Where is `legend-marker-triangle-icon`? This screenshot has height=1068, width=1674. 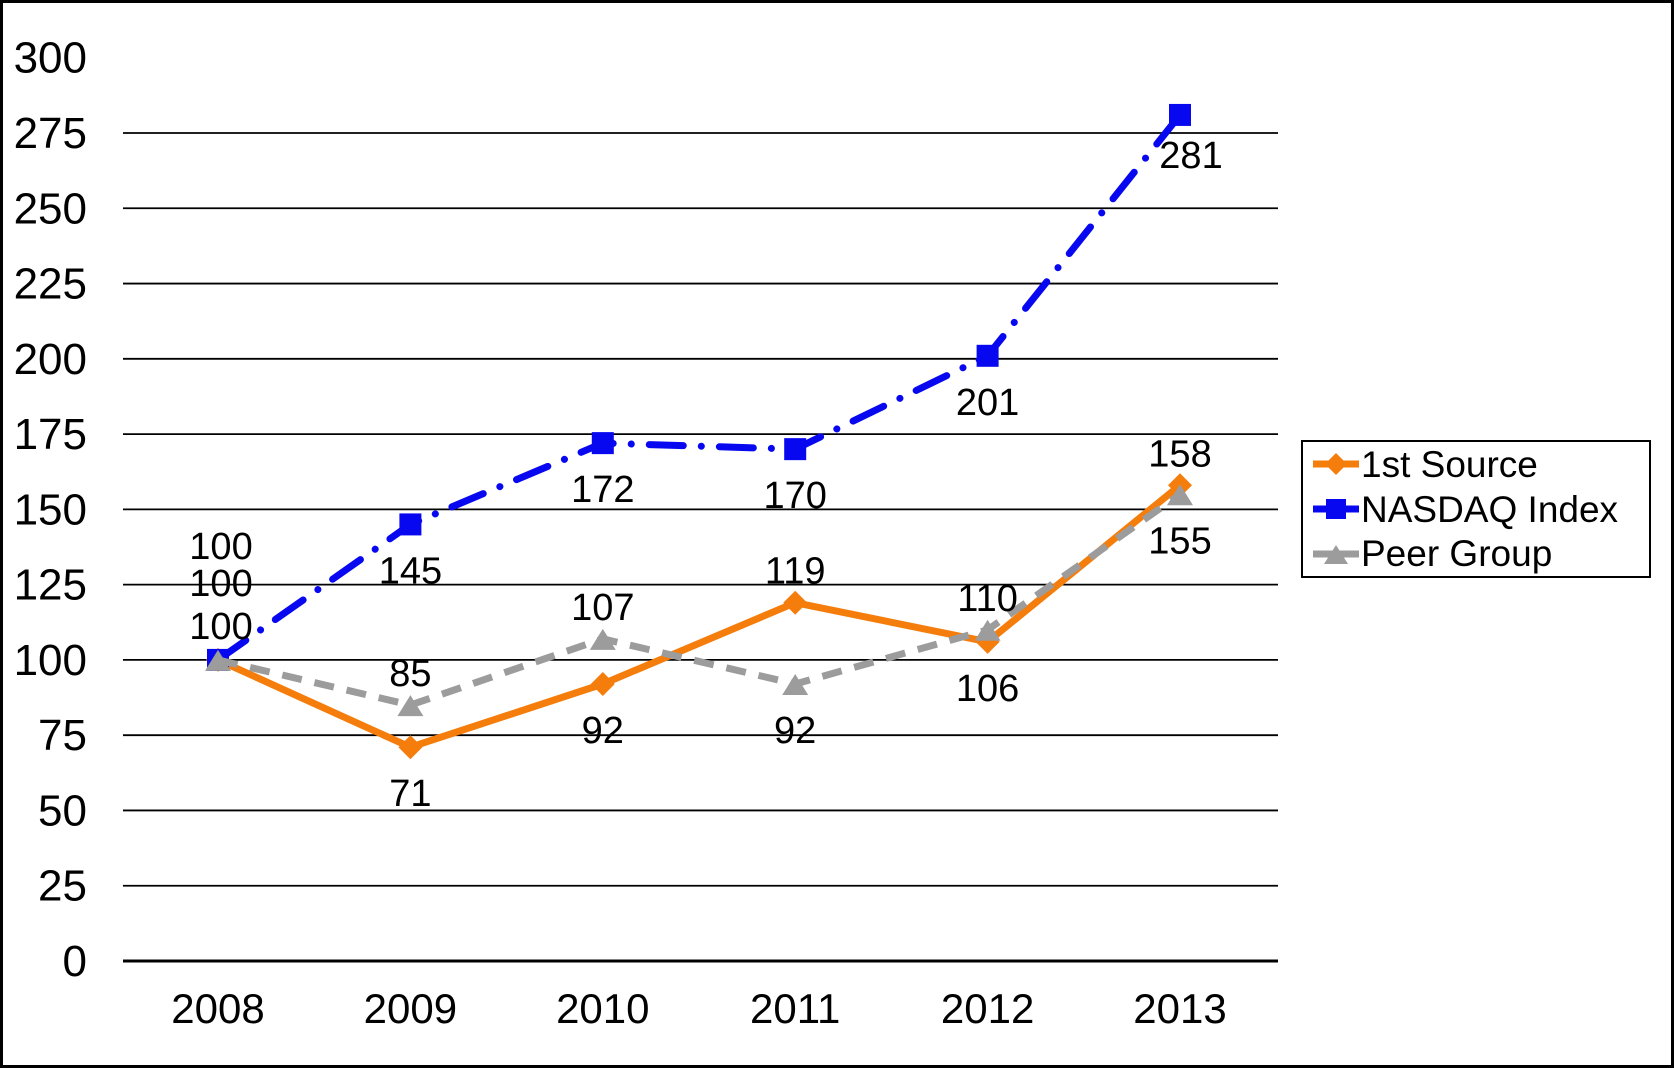 legend-marker-triangle-icon is located at coordinates (1336, 554).